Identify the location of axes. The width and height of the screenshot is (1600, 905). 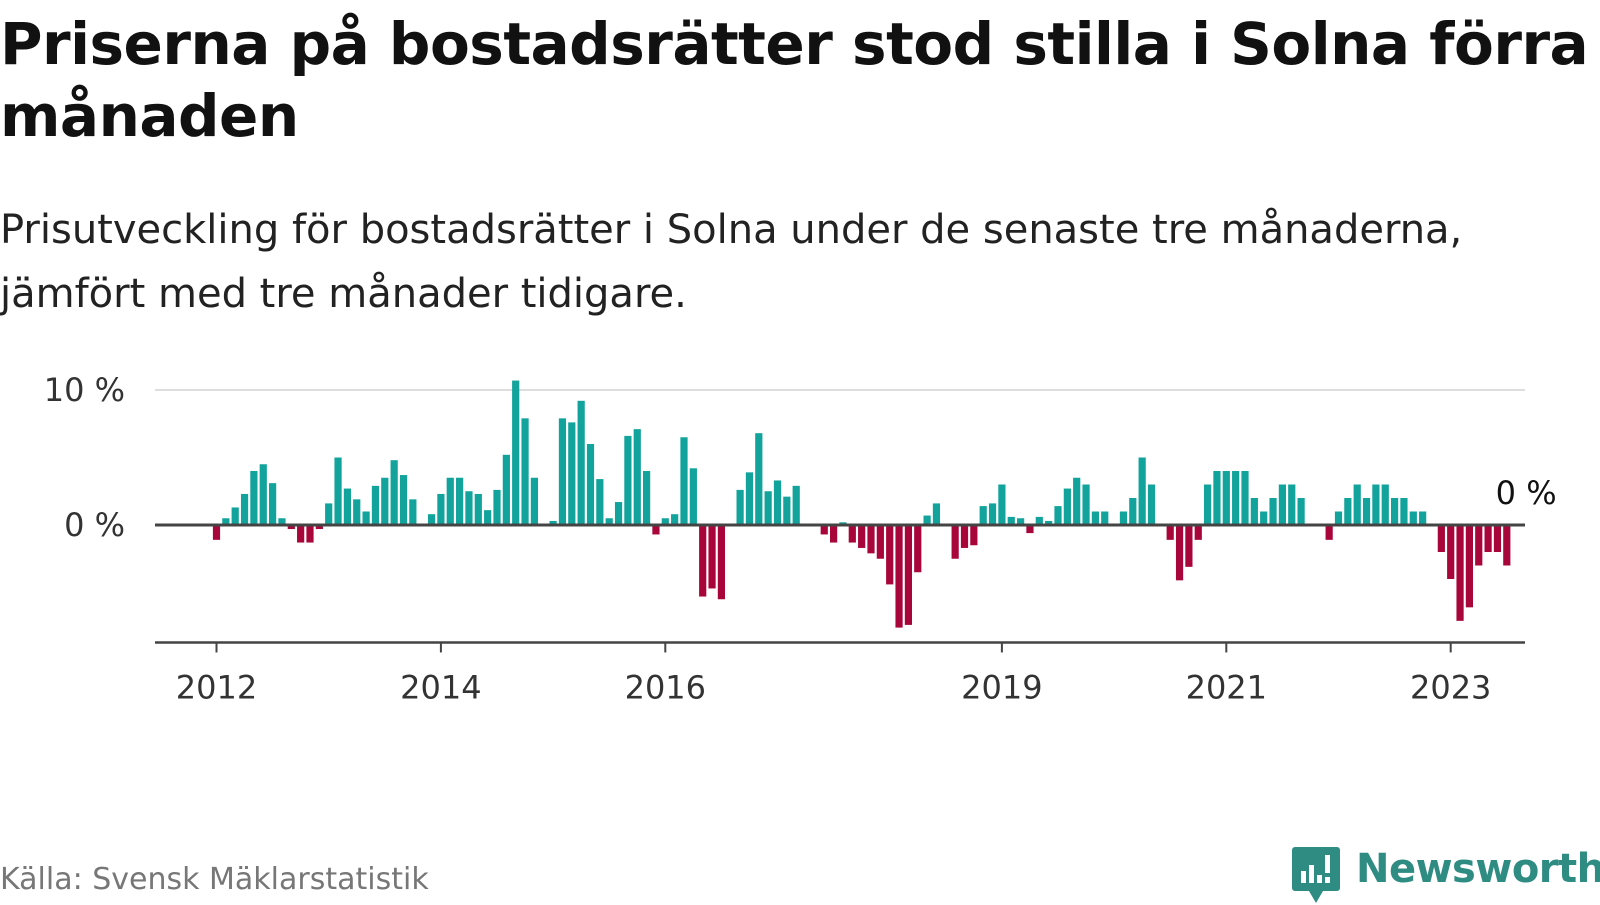
(840, 588).